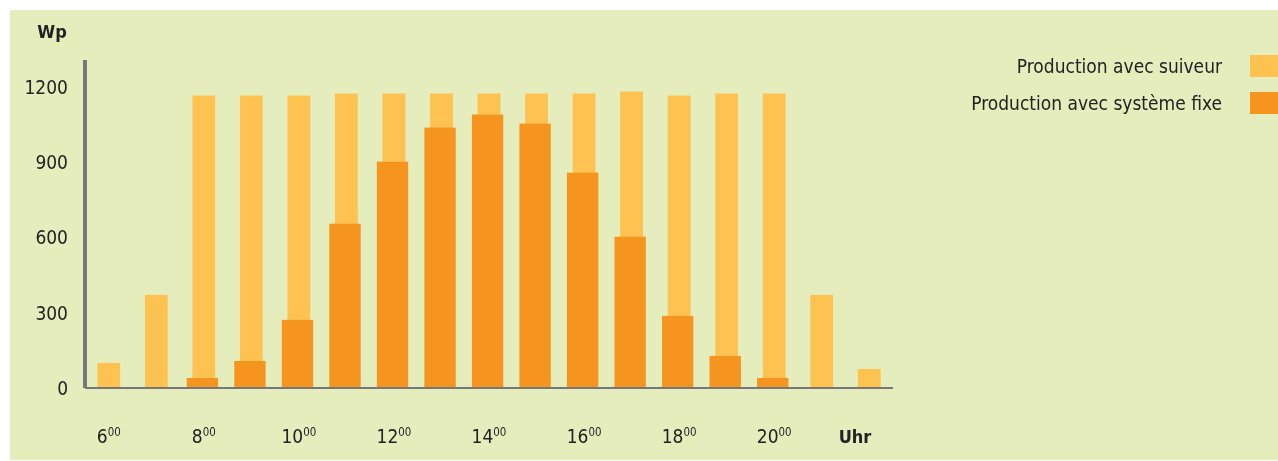  Describe the element at coordinates (679, 436) in the screenshot. I see `x-tick-label: 18$^{00}$` at that location.